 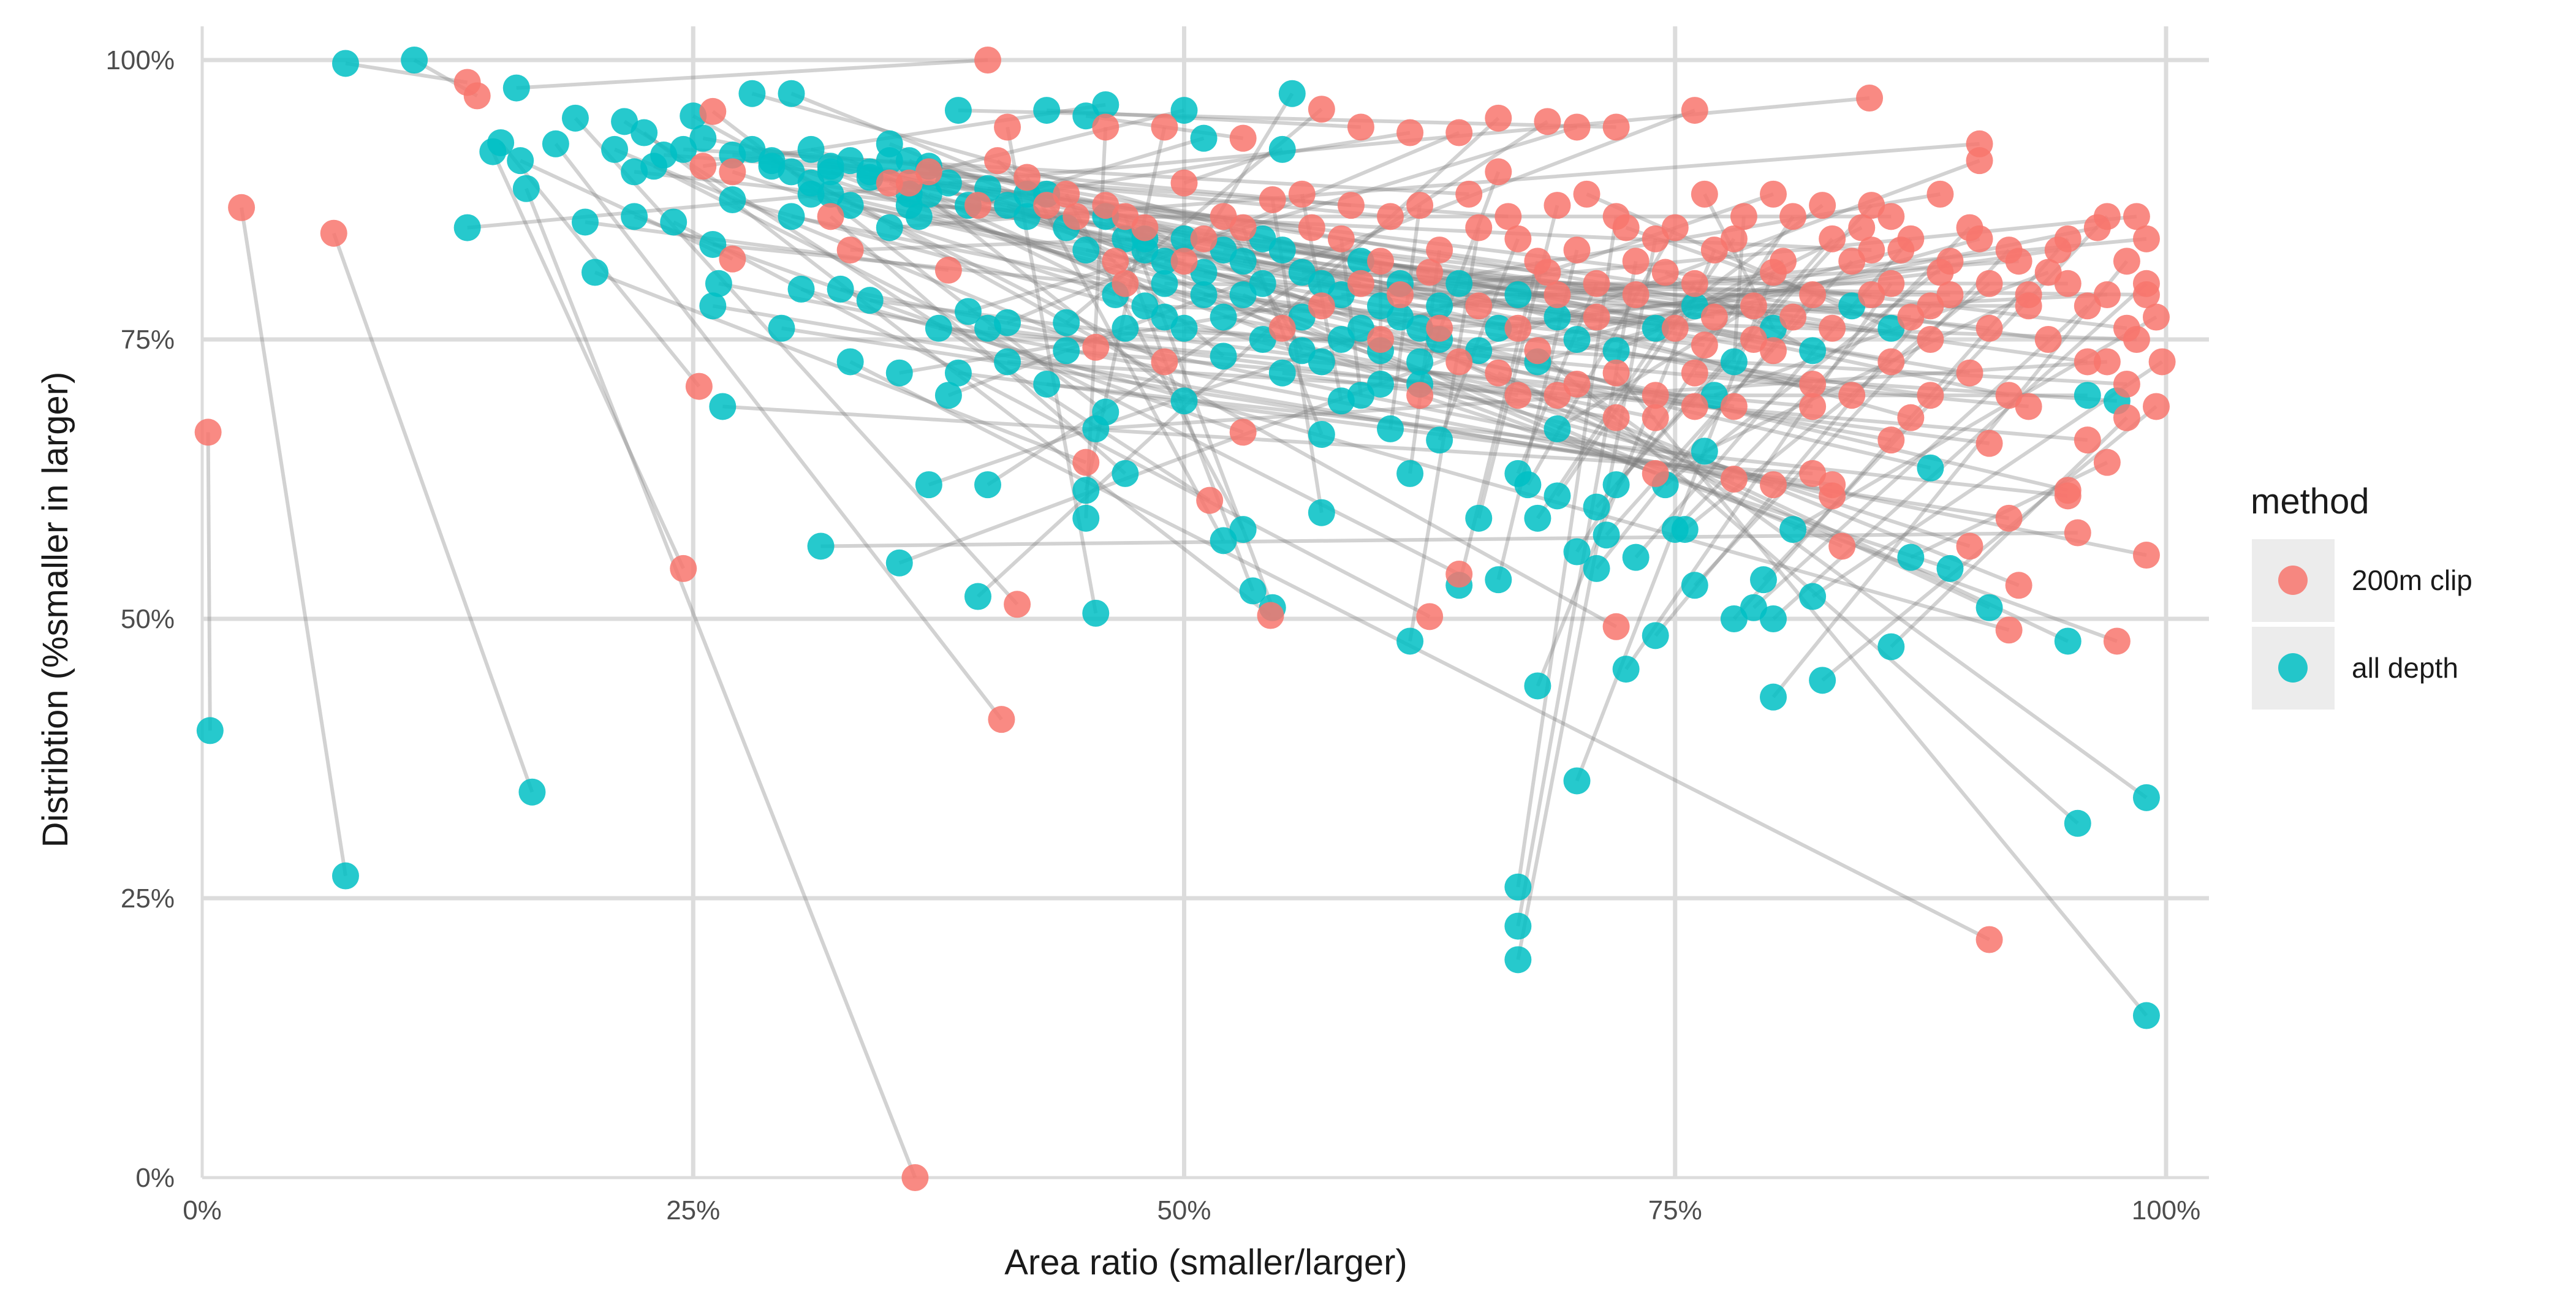 I want to click on y-tick-label: 25%, so click(x=148, y=899).